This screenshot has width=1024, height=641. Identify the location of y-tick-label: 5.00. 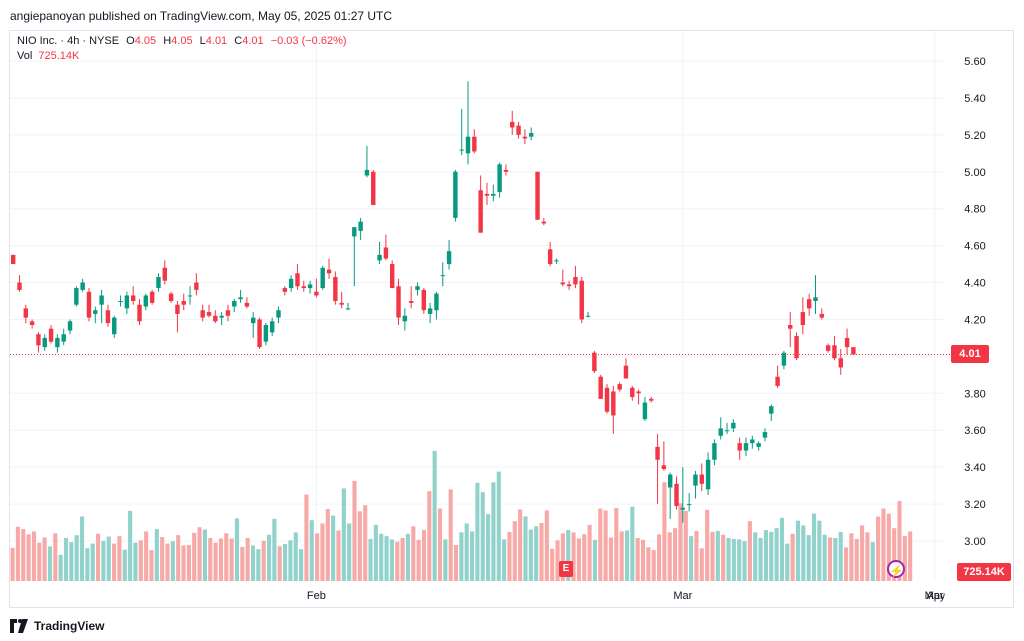
(974, 173).